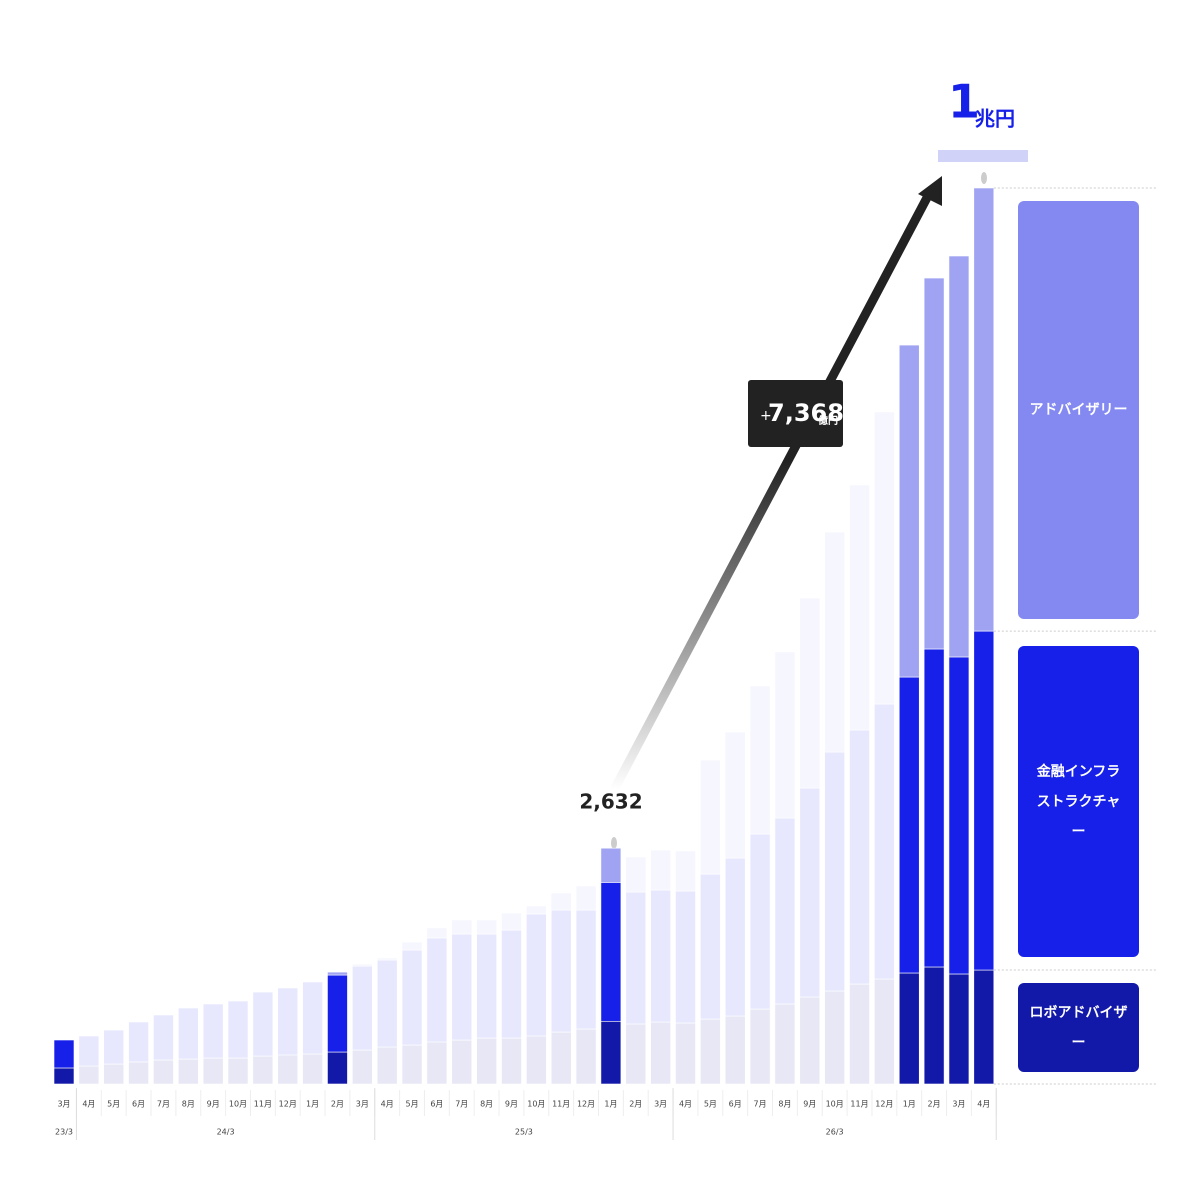 This screenshot has width=1178, height=1178. I want to click on growth-box, so click(795, 413).